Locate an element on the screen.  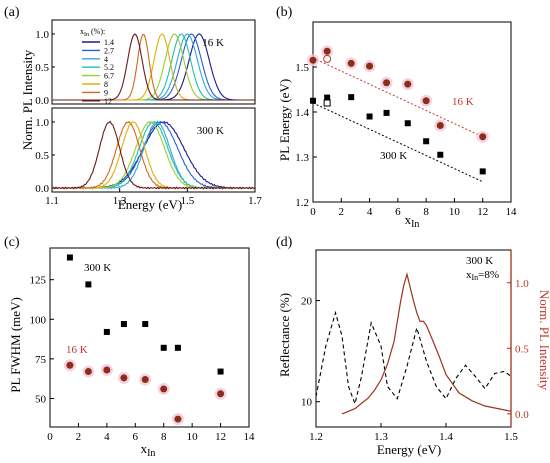
panel-b-ytick-label: 1.5 is located at coordinates (302, 68).